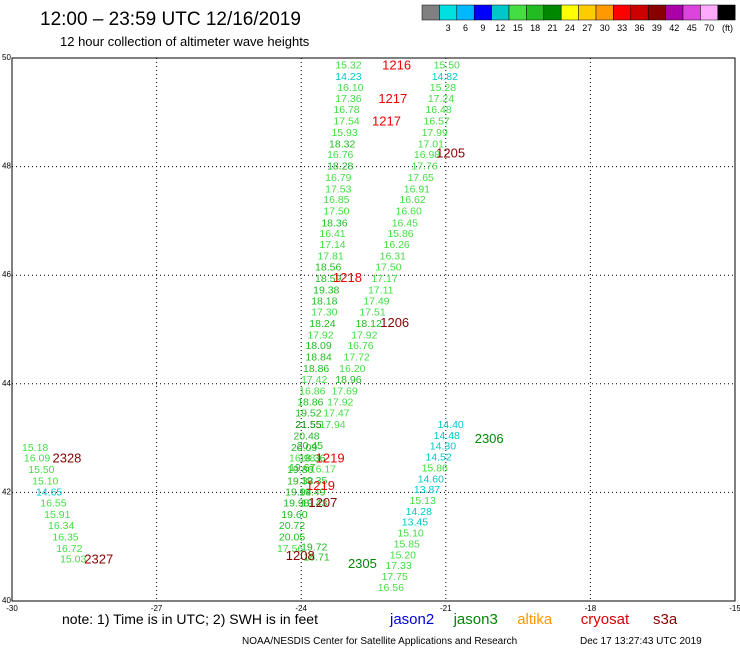 This screenshot has width=740, height=650. What do you see at coordinates (314, 380) in the screenshot?
I see `swh-data-label: 17.42` at bounding box center [314, 380].